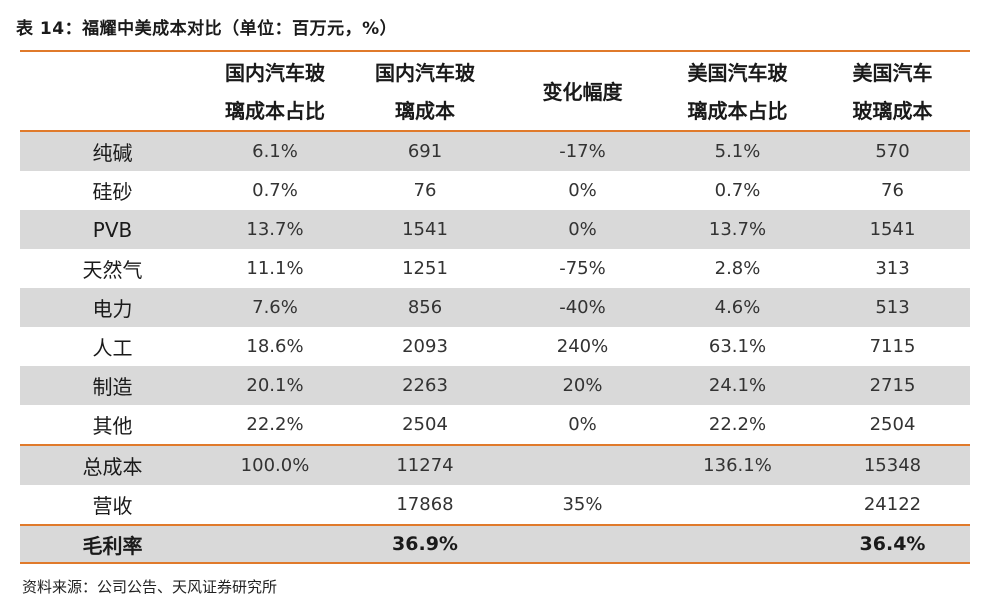 The height and width of the screenshot is (606, 986). I want to click on table-cell: 240%, so click(582, 346).